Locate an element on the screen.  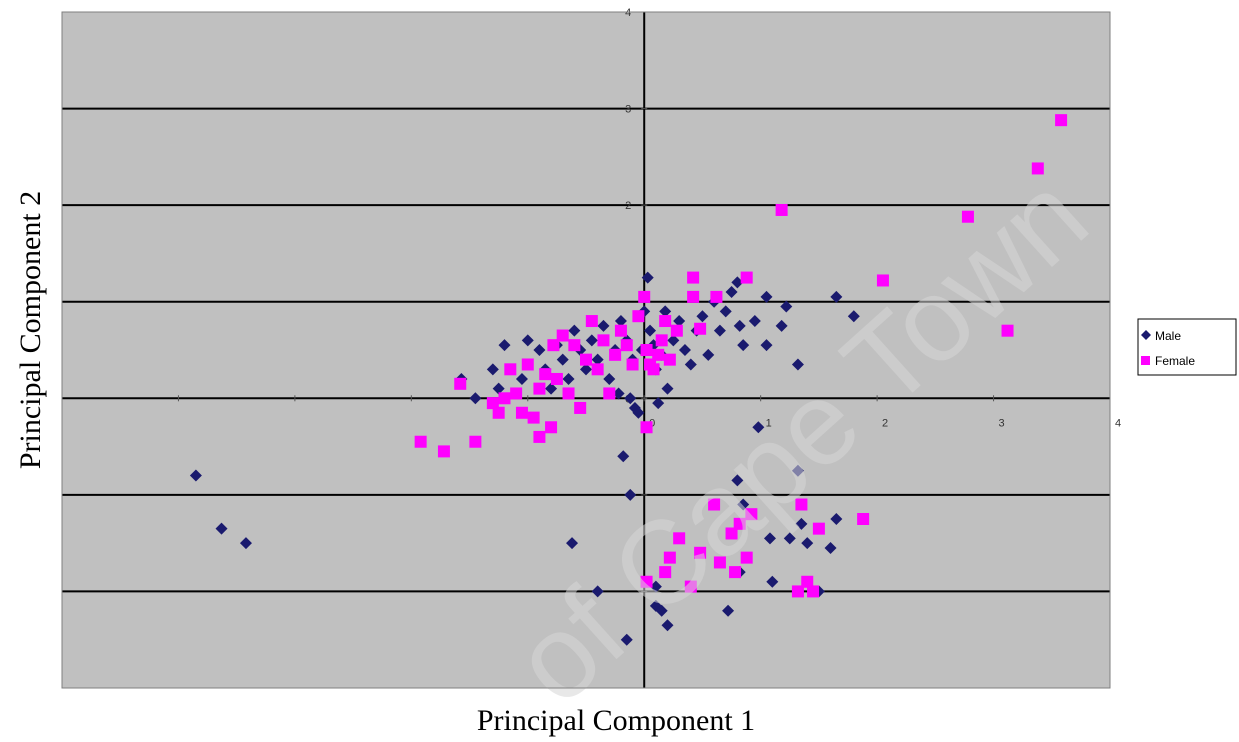
y-axis-title: Principal Component 2 is located at coordinates (30, 330).